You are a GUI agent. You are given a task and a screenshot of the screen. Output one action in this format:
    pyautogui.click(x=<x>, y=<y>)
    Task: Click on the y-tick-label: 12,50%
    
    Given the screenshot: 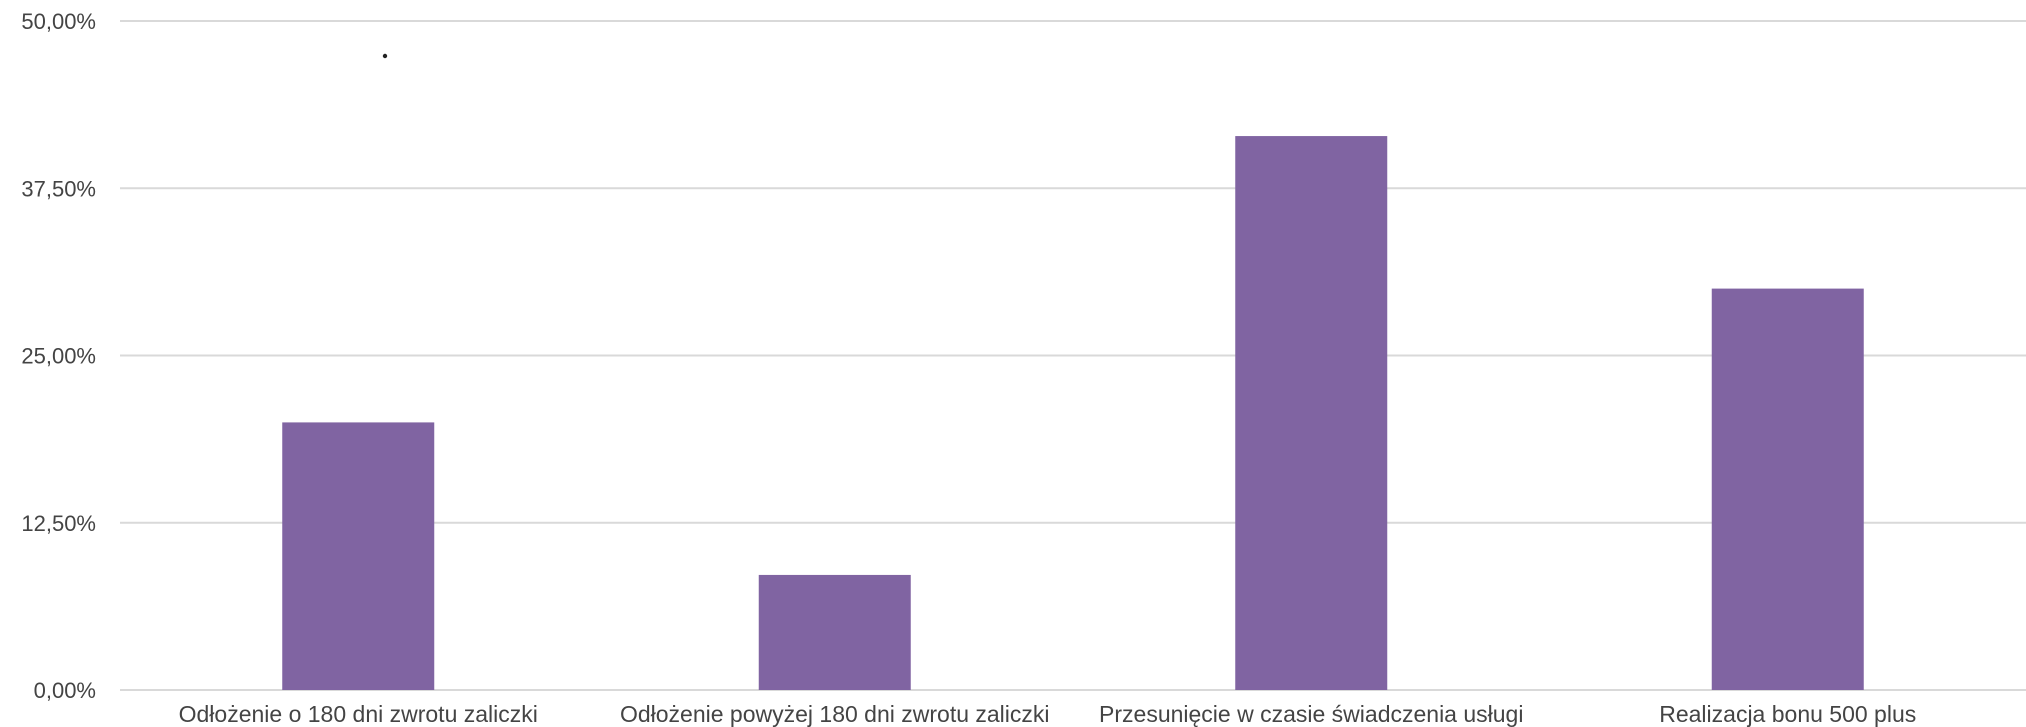 What is the action you would take?
    pyautogui.click(x=58, y=523)
    